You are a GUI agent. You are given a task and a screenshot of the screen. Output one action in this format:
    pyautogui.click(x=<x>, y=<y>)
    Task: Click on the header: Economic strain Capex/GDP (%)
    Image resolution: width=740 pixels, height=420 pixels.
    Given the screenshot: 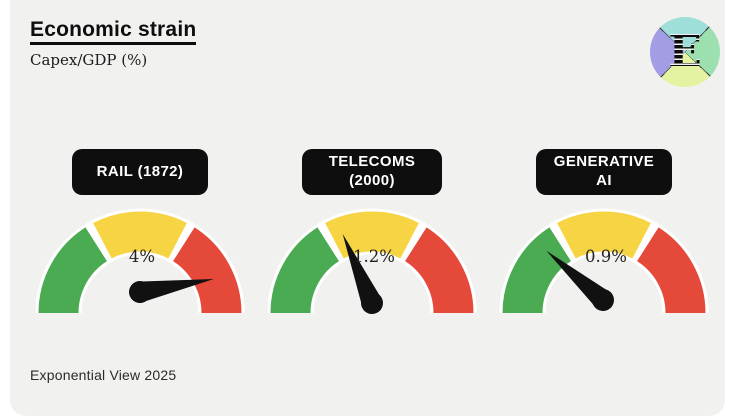 What is the action you would take?
    pyautogui.click(x=113, y=44)
    